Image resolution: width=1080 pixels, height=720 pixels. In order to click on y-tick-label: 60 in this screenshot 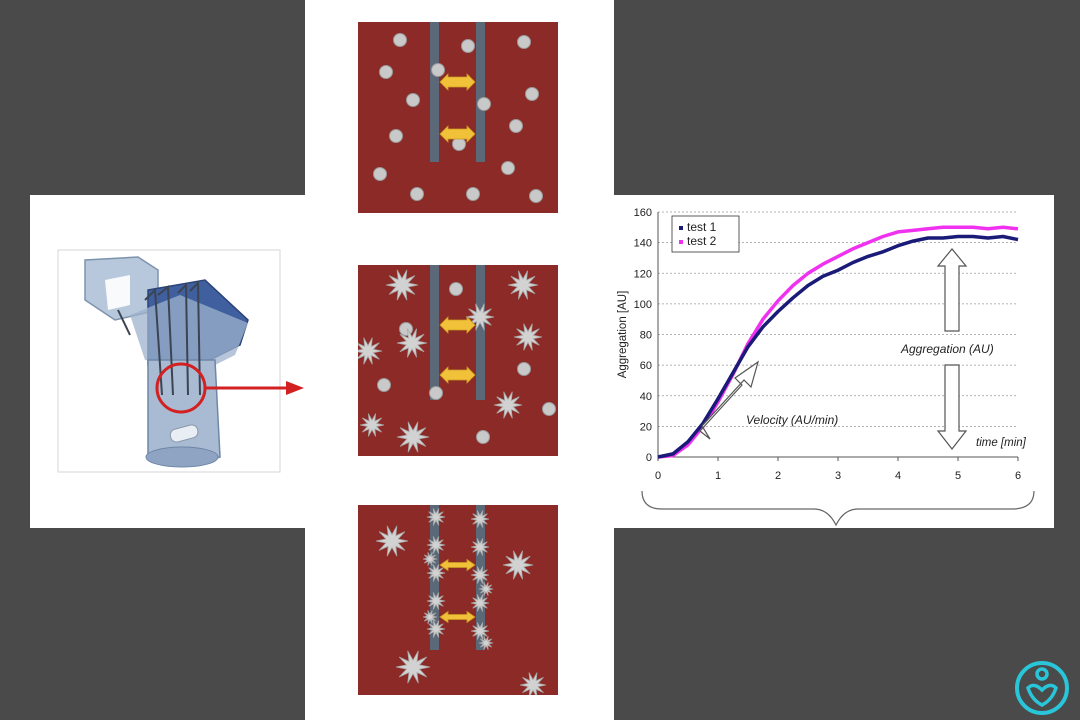, I will do `click(646, 366)`.